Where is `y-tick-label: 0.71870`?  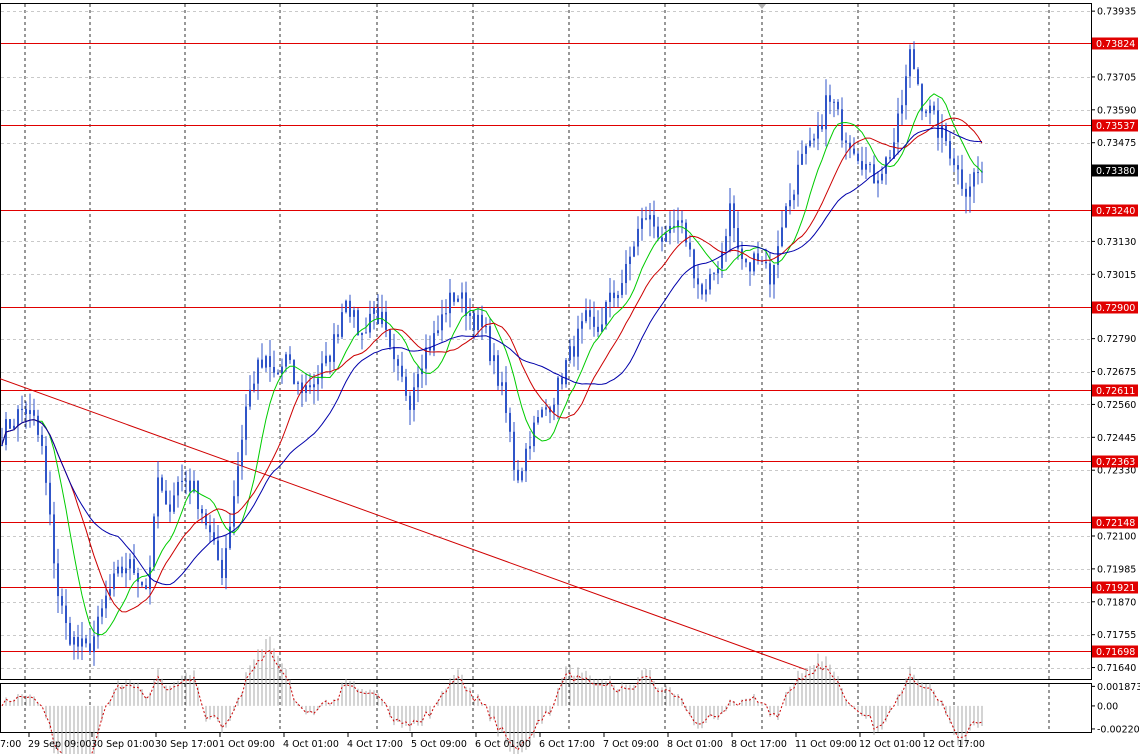
y-tick-label: 0.71870 is located at coordinates (1116, 602).